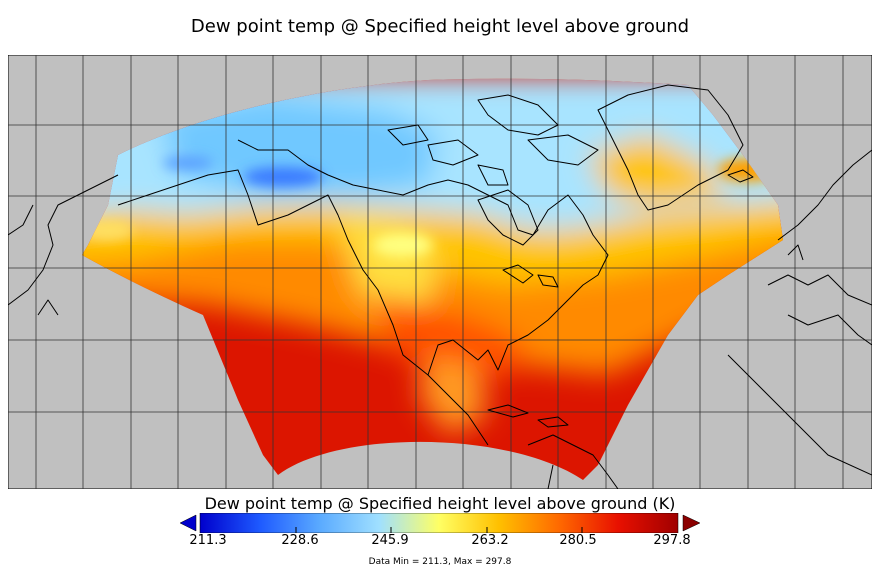 The image size is (880, 576). I want to click on great-lakes, so click(530, 276).